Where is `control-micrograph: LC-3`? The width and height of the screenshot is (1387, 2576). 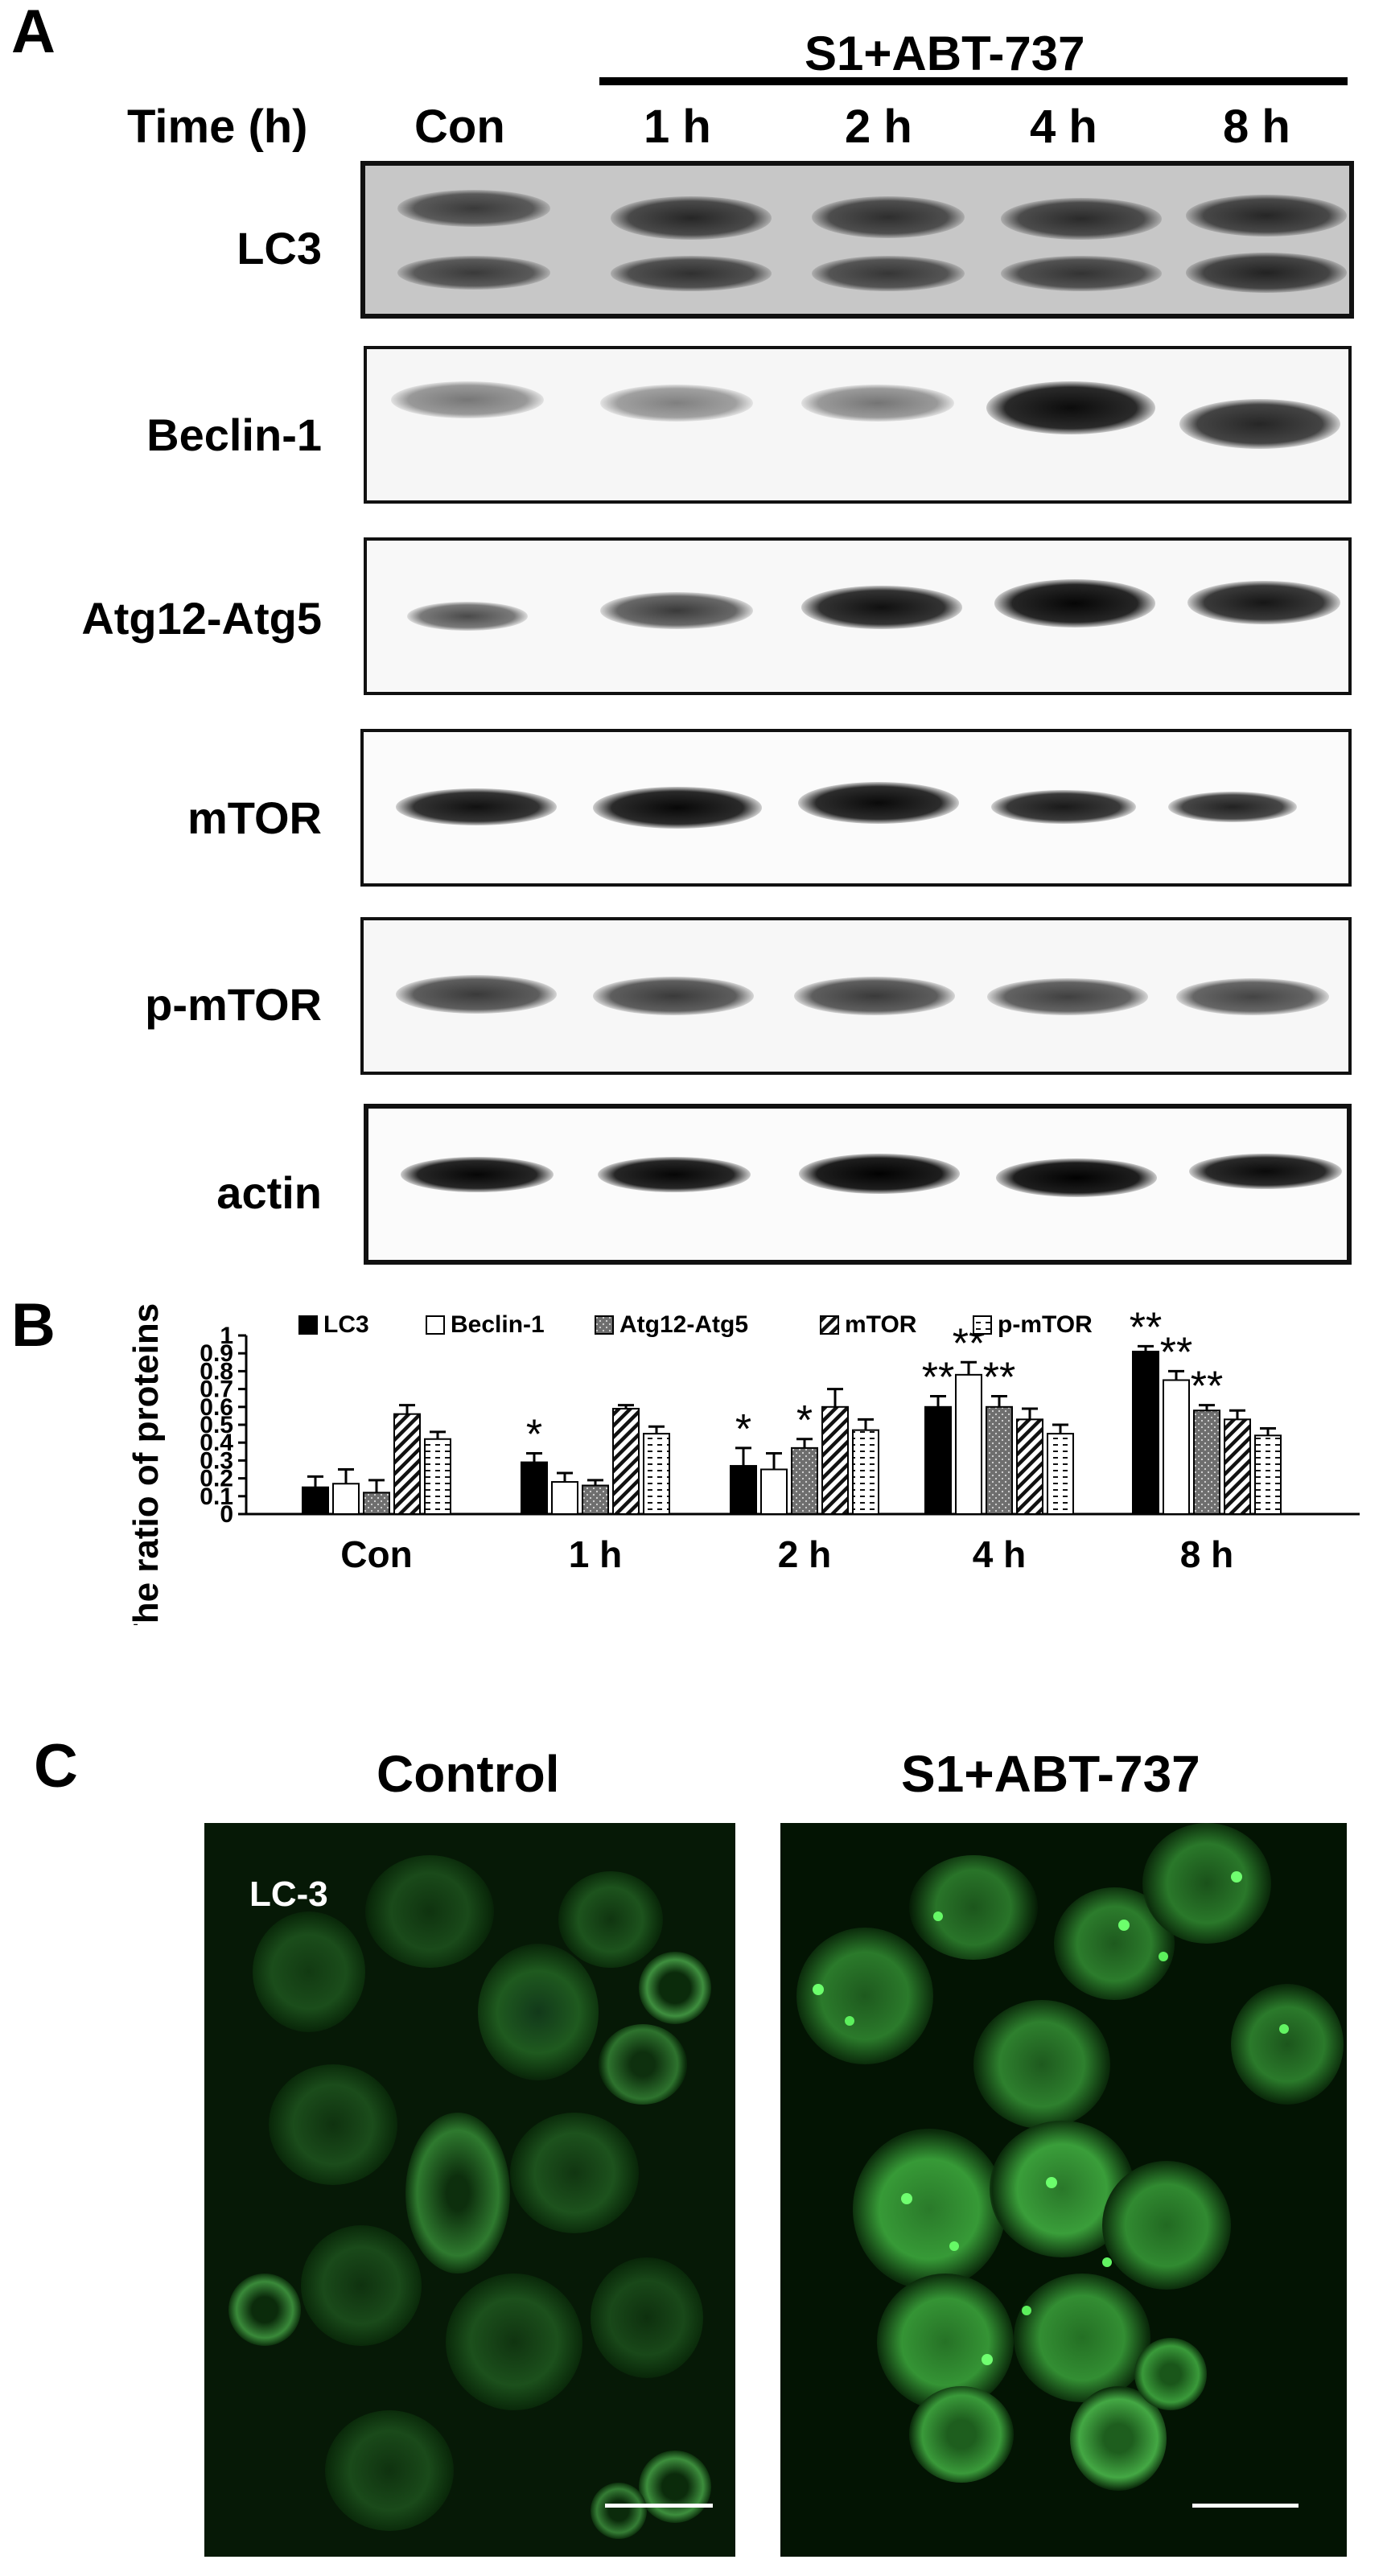 control-micrograph: LC-3 is located at coordinates (469, 2190).